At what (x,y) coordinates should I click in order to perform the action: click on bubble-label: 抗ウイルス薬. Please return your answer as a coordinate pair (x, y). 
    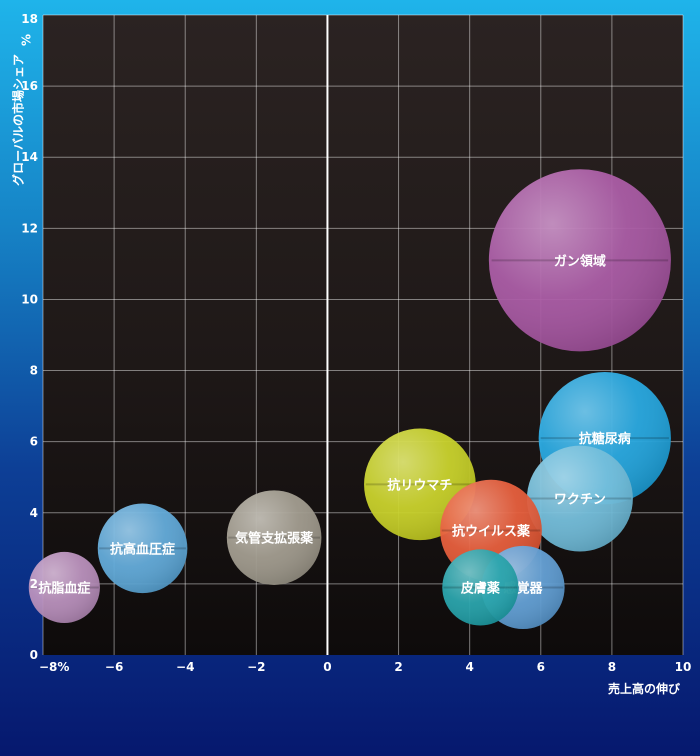
    Looking at the image, I should click on (491, 532).